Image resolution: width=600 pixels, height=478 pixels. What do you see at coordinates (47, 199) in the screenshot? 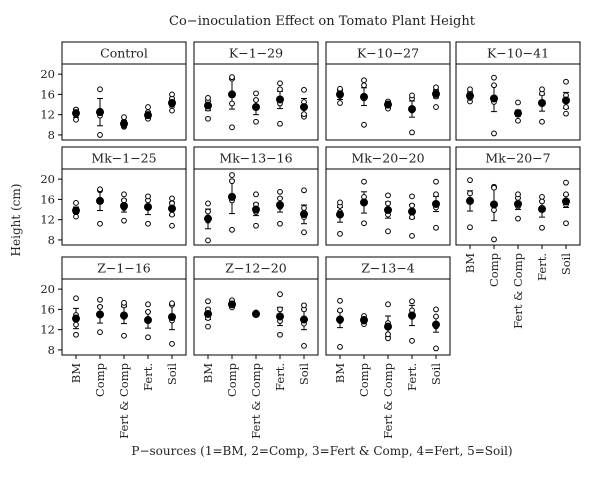
I see `y-tick-label: 16` at bounding box center [47, 199].